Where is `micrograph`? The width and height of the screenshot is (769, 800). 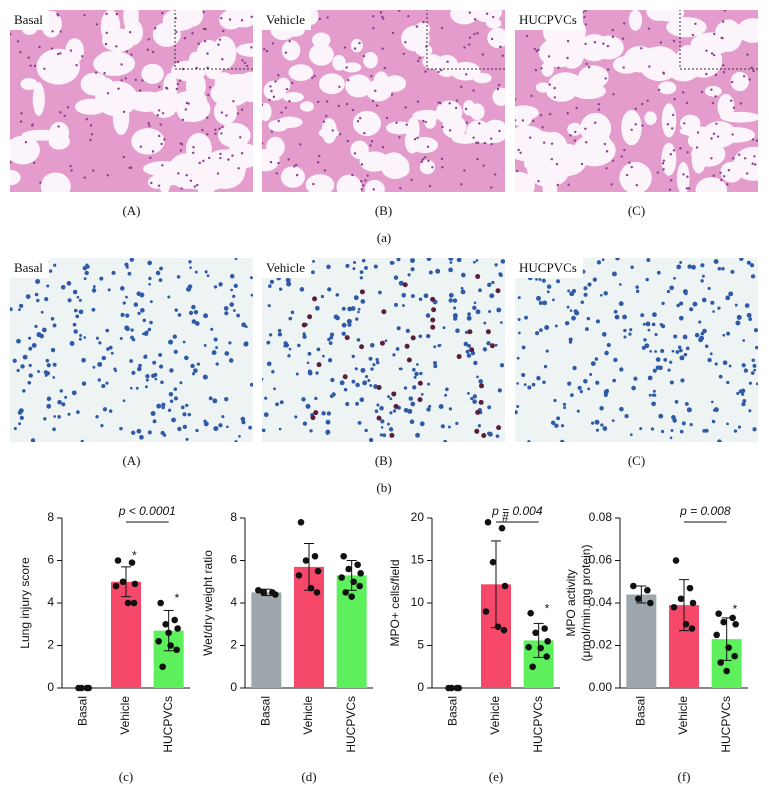
micrograph is located at coordinates (636, 101).